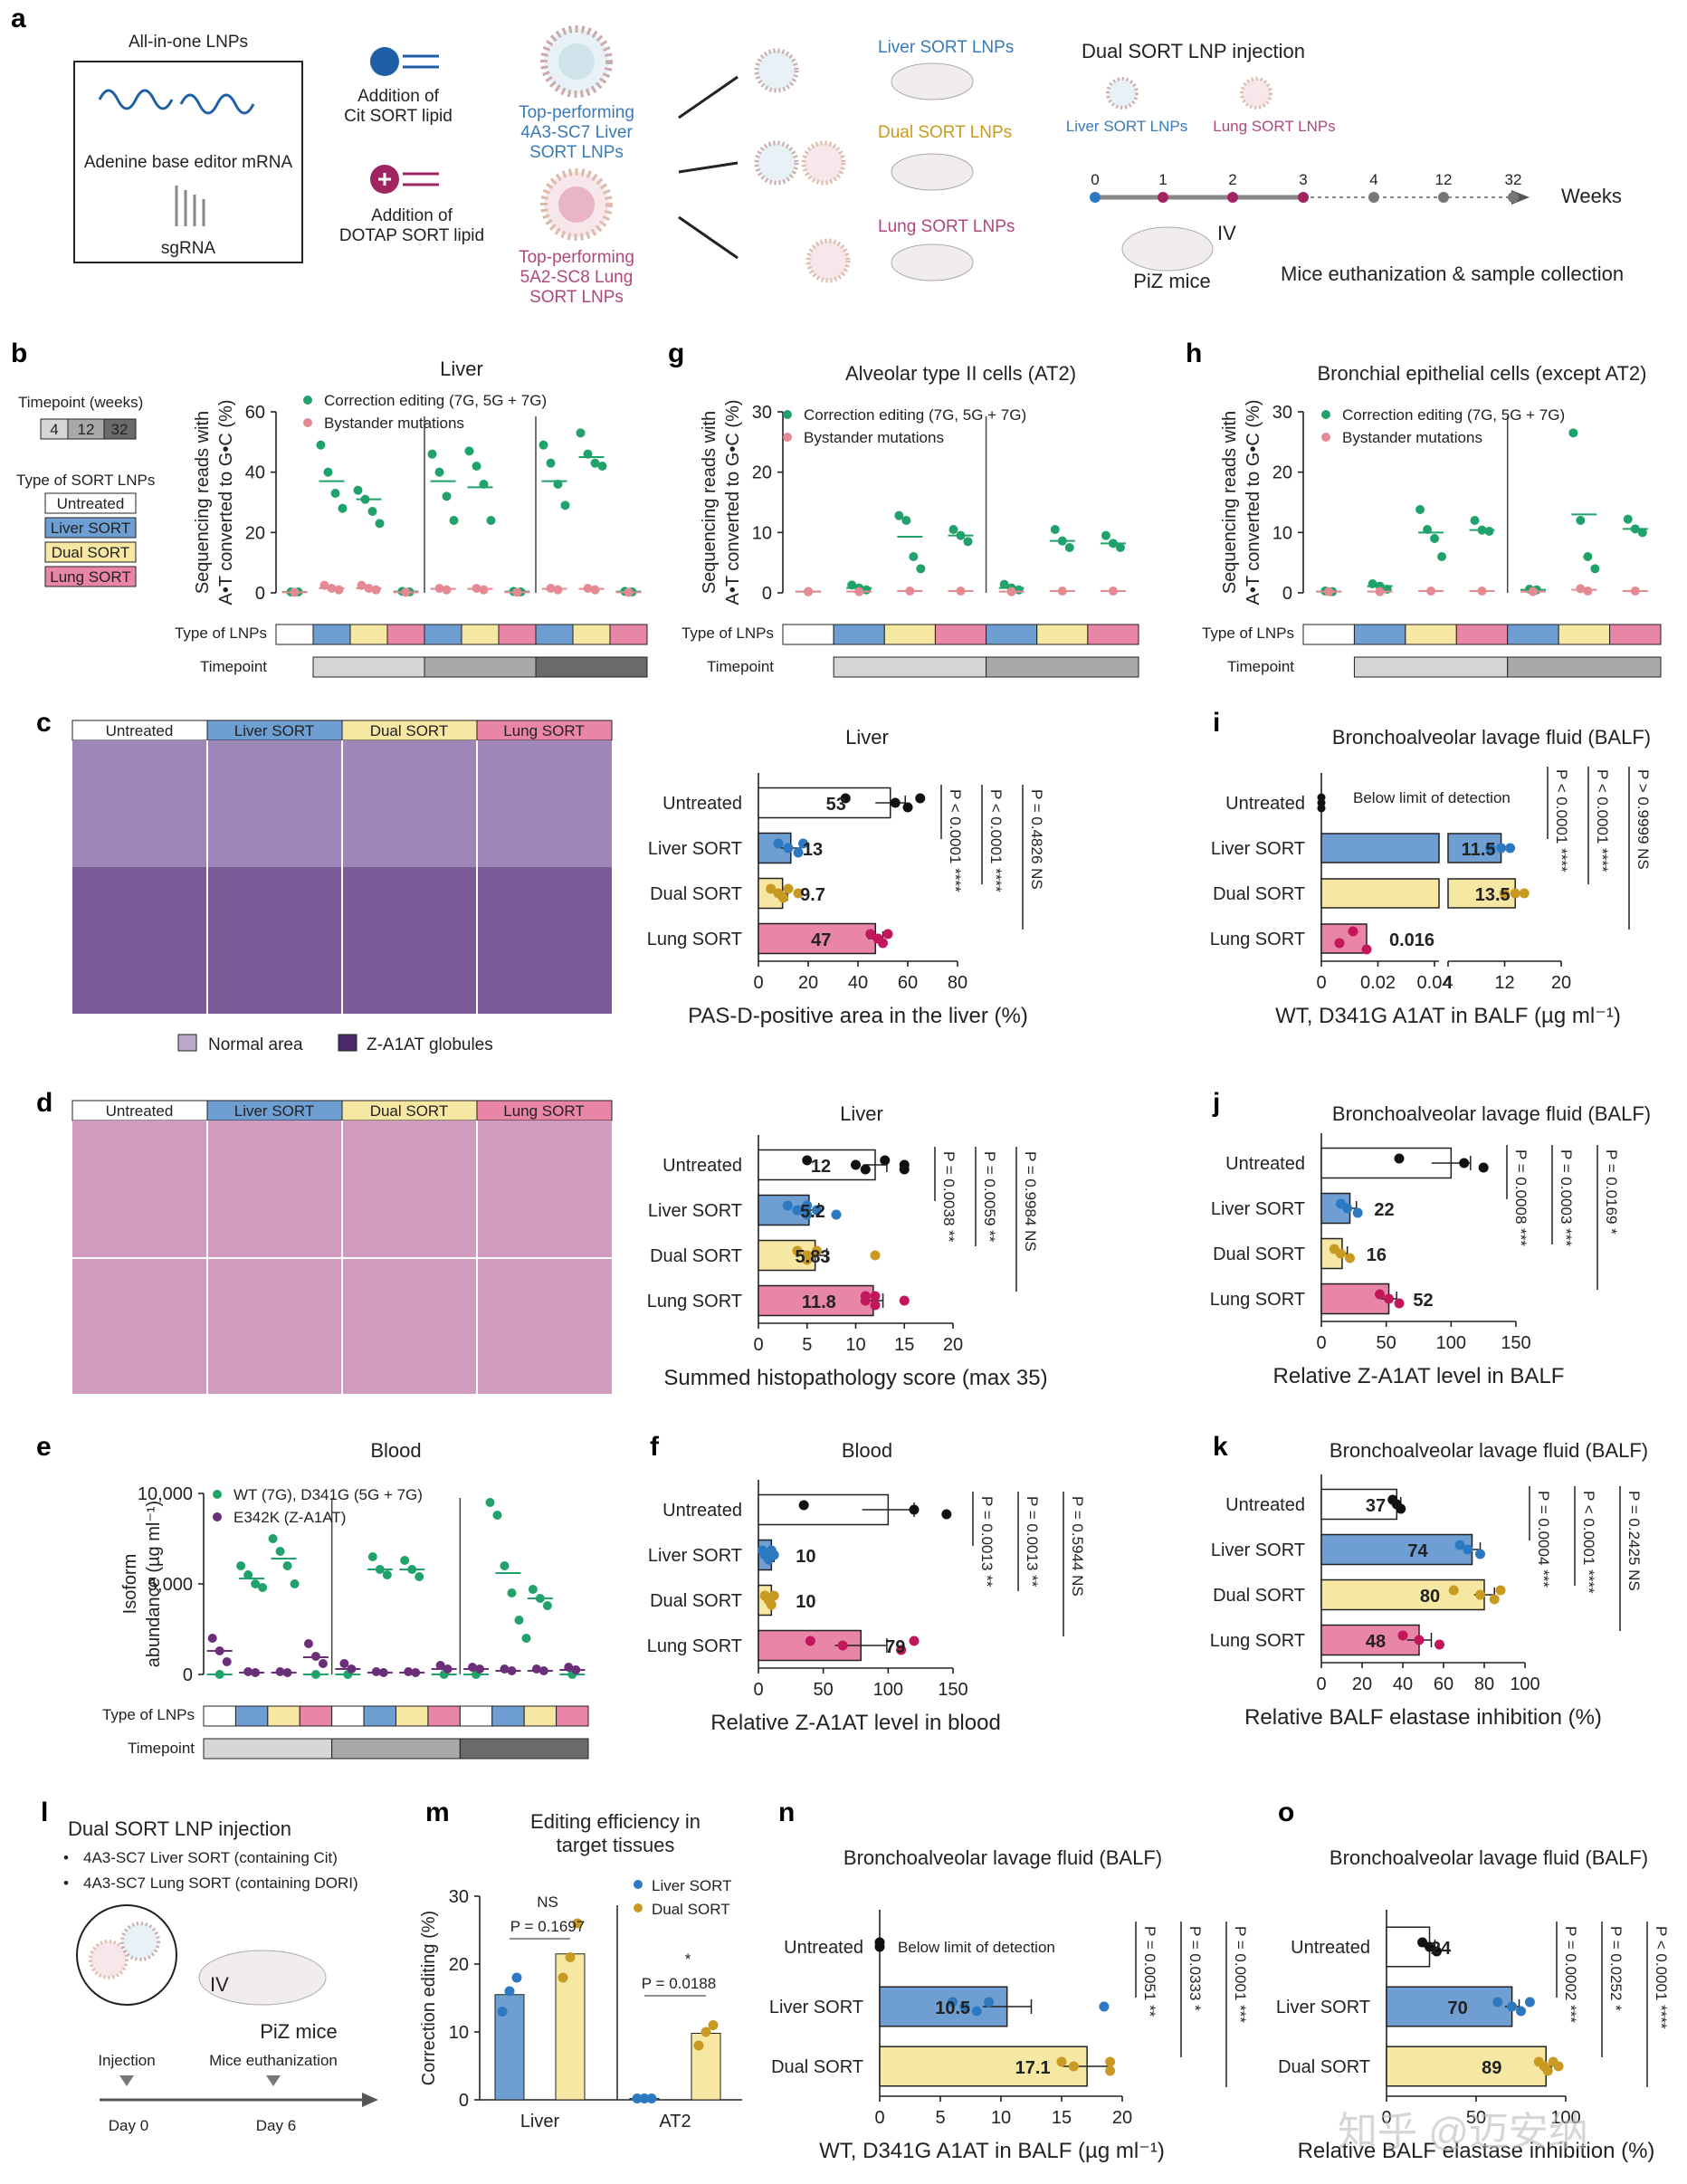  What do you see at coordinates (130, 1584) in the screenshot?
I see `y-axis-label: Isoform` at bounding box center [130, 1584].